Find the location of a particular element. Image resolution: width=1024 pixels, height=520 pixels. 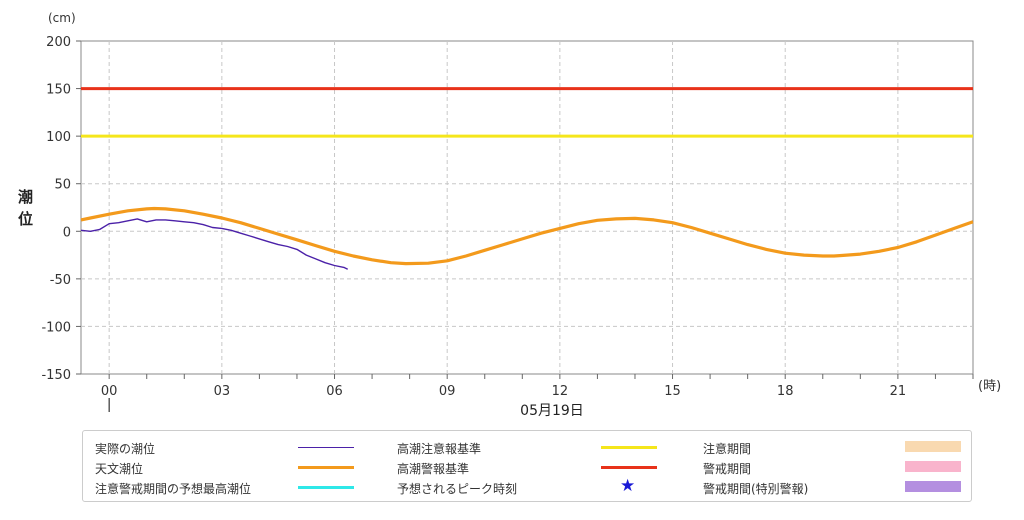

legend-warning-period-swatch is located at coordinates (933, 466).